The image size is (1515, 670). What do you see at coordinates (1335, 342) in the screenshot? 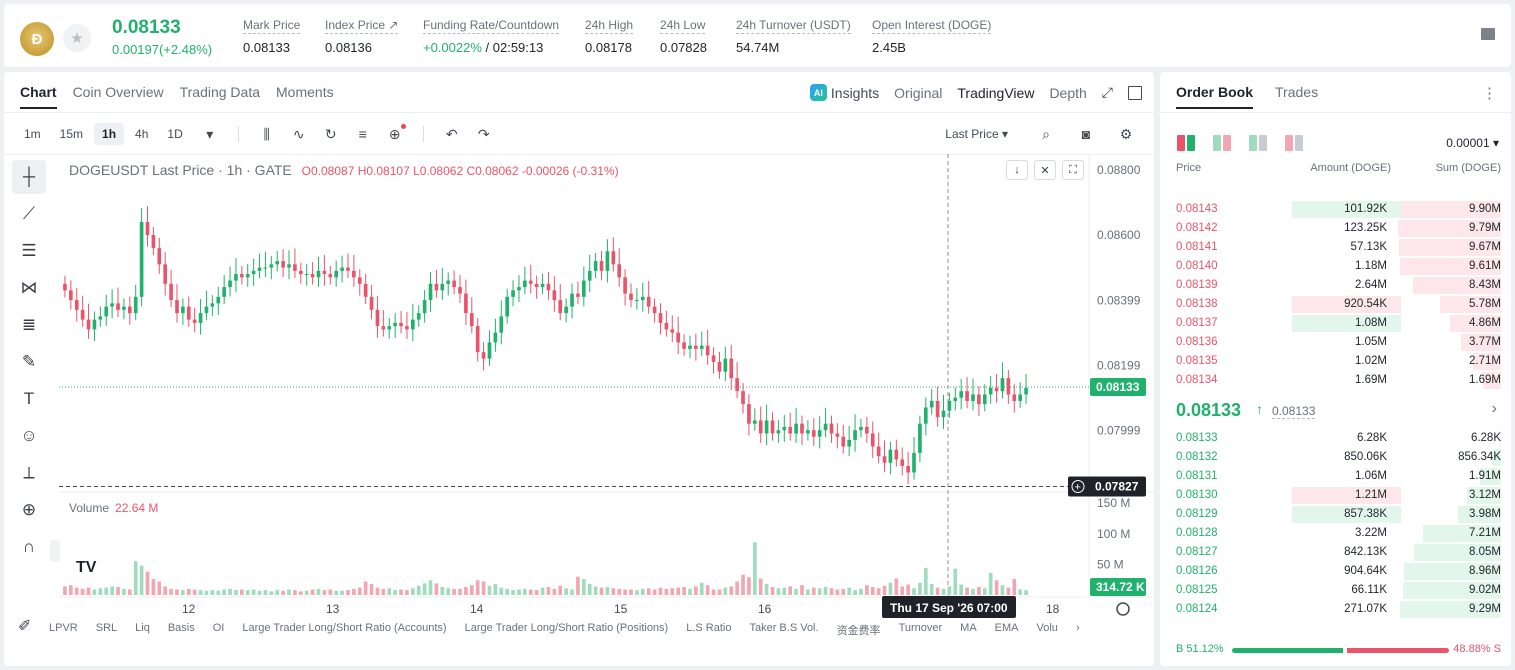
I see `ask-row: 0.08136 1.05M 3.77M` at bounding box center [1335, 342].